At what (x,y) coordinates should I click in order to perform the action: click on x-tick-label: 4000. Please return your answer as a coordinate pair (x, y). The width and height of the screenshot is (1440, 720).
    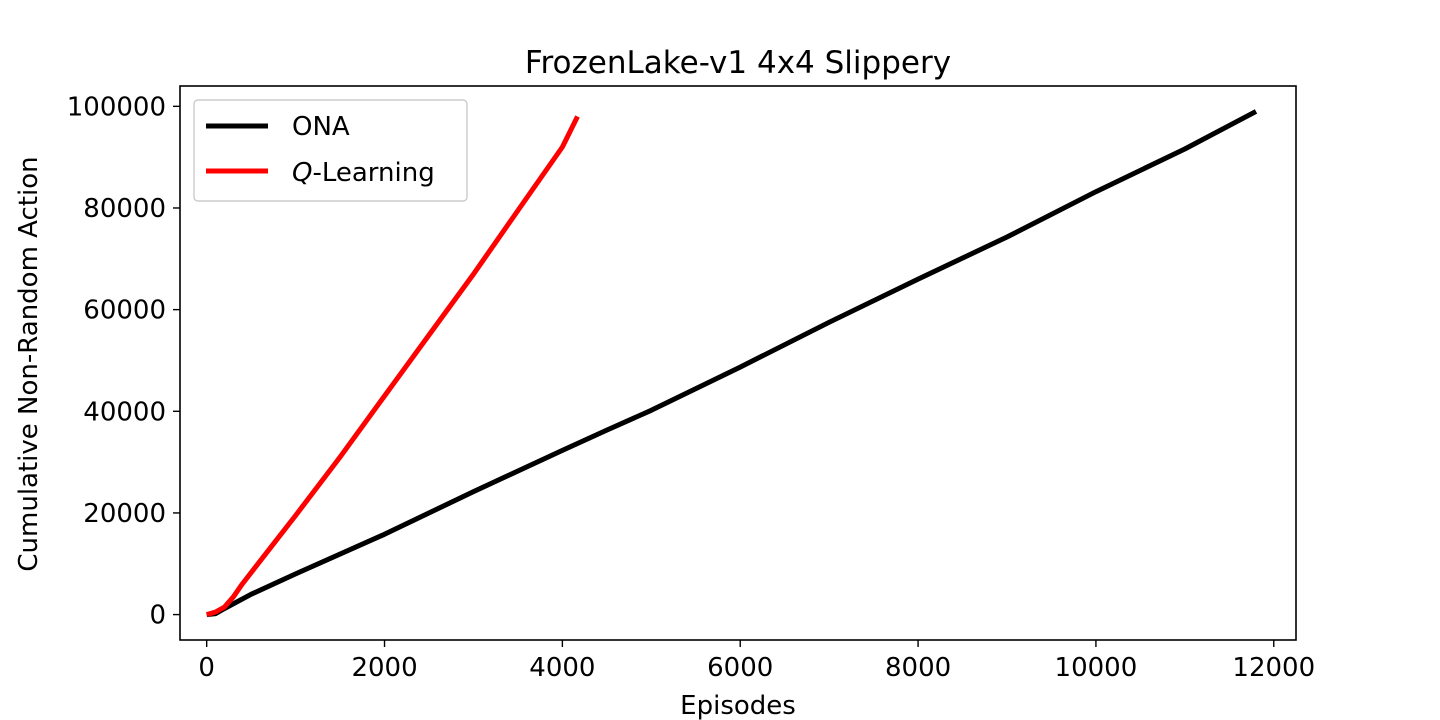
    Looking at the image, I should click on (562, 668).